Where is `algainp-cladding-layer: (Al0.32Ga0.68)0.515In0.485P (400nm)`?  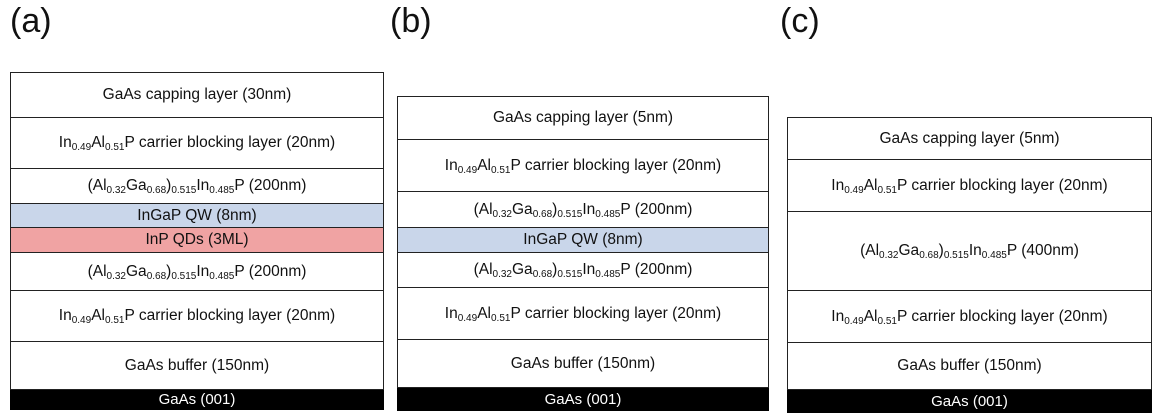
algainp-cladding-layer: (Al0.32Ga0.68)0.515In0.485P (400nm) is located at coordinates (969, 251).